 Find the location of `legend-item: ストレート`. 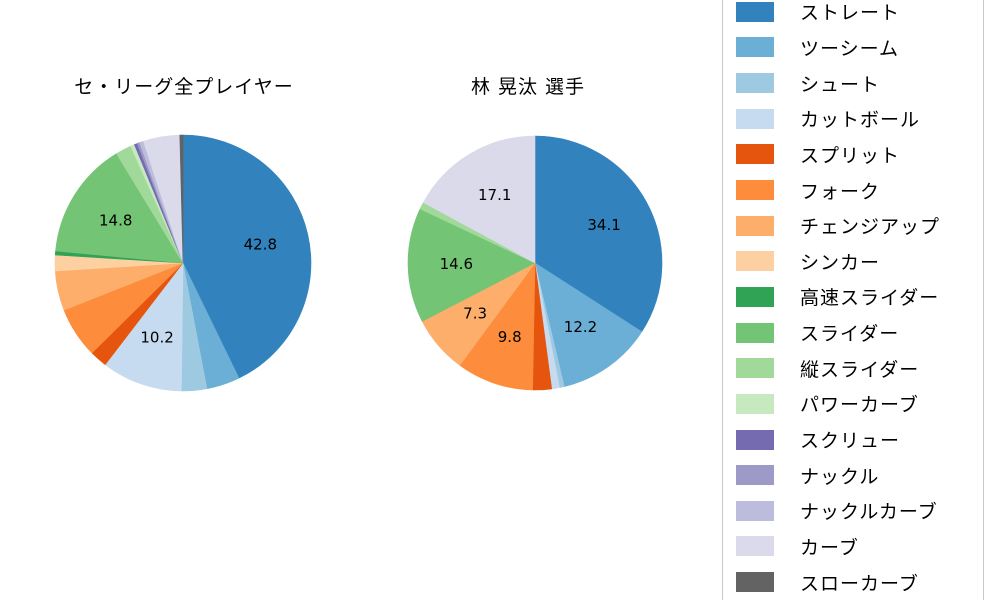

legend-item: ストレート is located at coordinates (859, 15).